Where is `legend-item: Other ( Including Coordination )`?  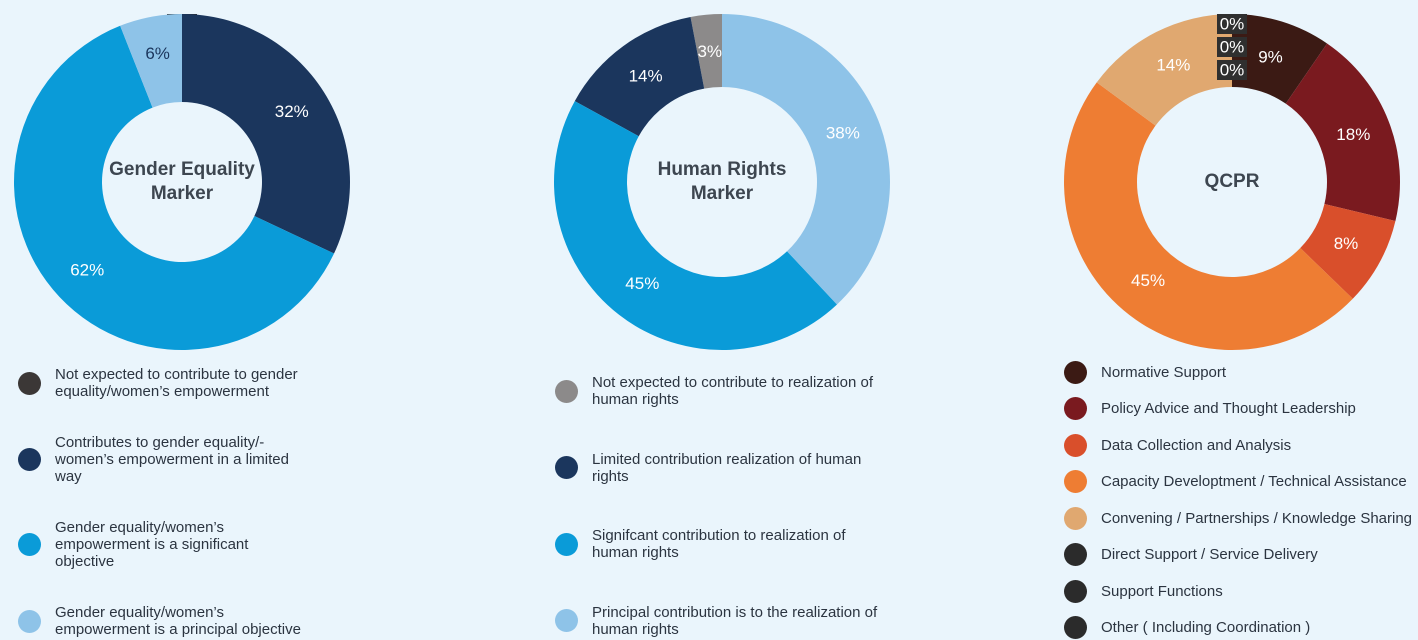 legend-item: Other ( Including Coordination ) is located at coordinates (1241, 627).